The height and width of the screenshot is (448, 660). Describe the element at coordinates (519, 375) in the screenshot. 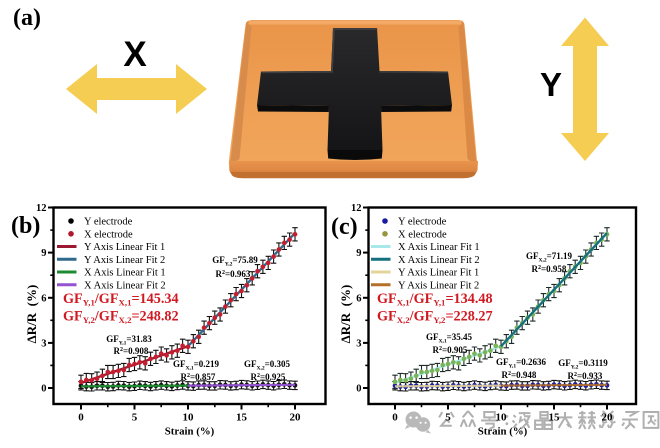

I see `svg-text: R2​=0.948` at that location.